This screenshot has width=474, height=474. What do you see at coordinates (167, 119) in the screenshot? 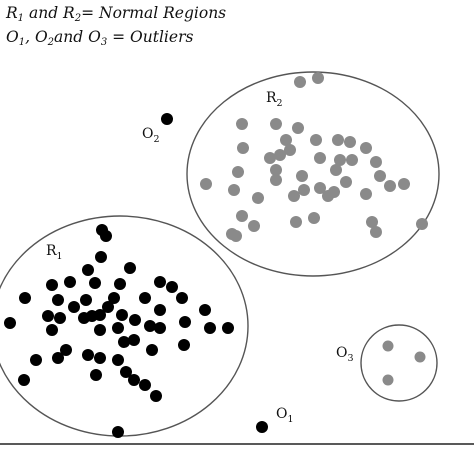
I see `outlier-o2-point` at bounding box center [167, 119].